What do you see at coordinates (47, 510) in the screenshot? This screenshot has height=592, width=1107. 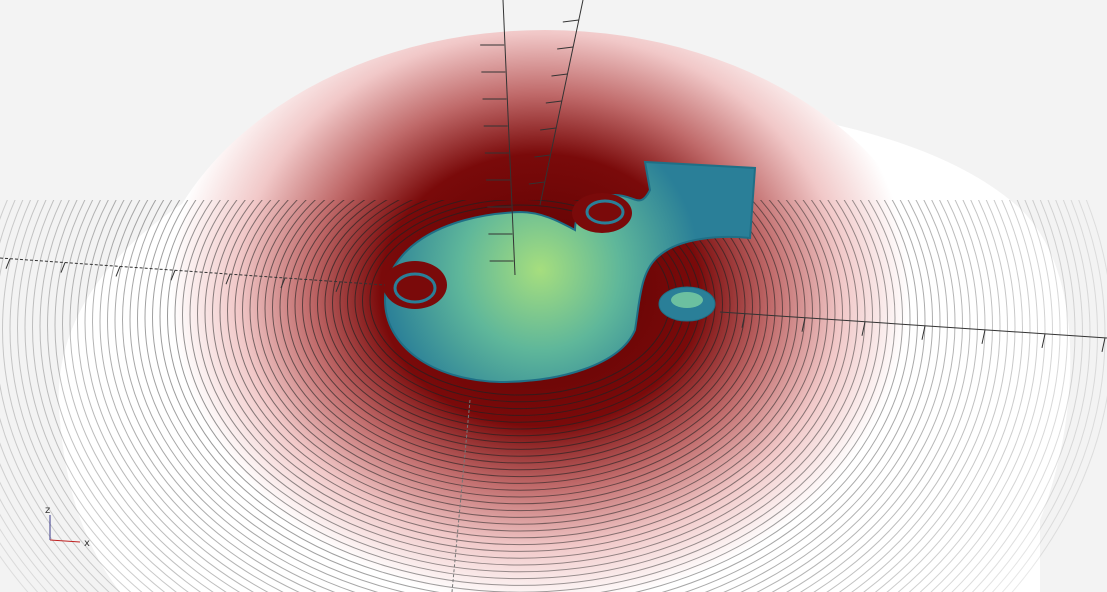 I see `gizmo-z-label: z` at bounding box center [47, 510].